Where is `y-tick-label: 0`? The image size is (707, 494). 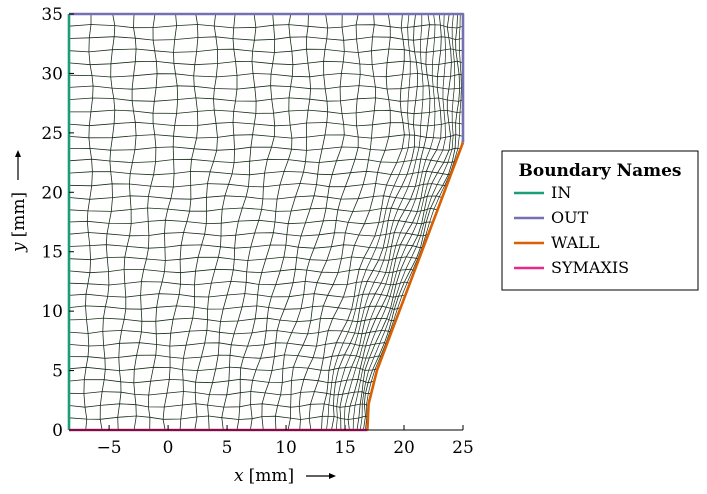
y-tick-label: 0 is located at coordinates (57, 431).